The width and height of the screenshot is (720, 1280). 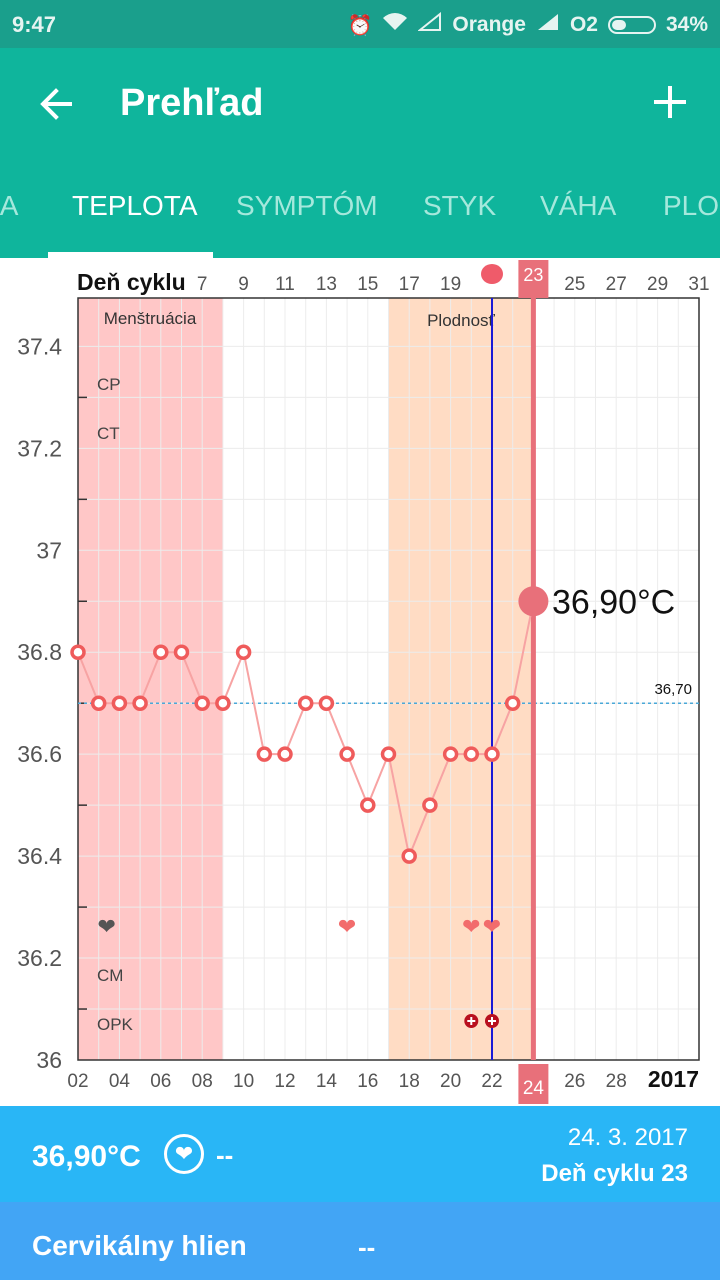 What do you see at coordinates (120, 1081) in the screenshot?
I see `bottom-tick-label: 04` at bounding box center [120, 1081].